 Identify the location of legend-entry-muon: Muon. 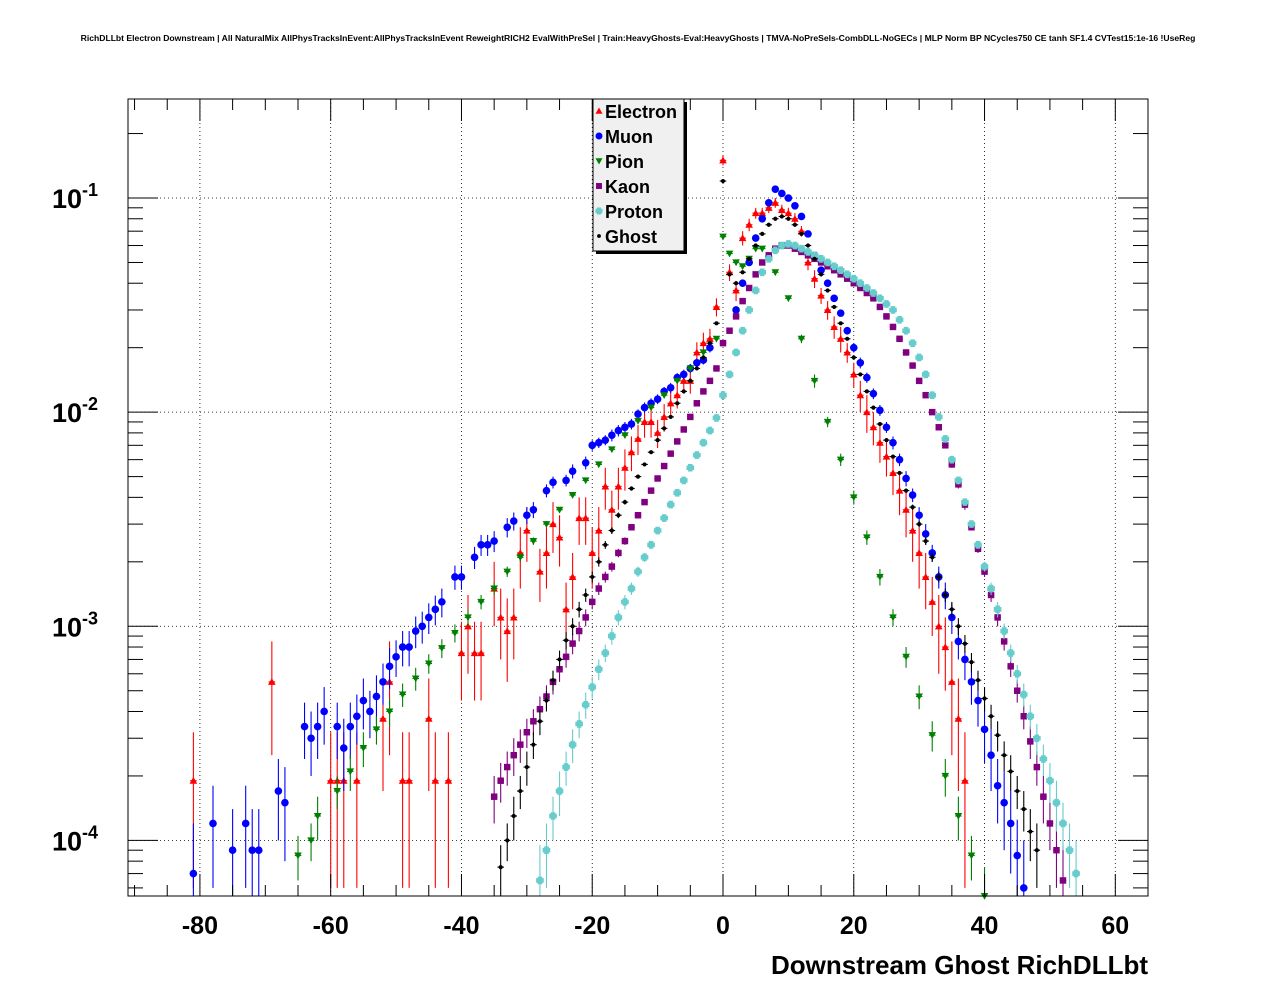
(624, 137).